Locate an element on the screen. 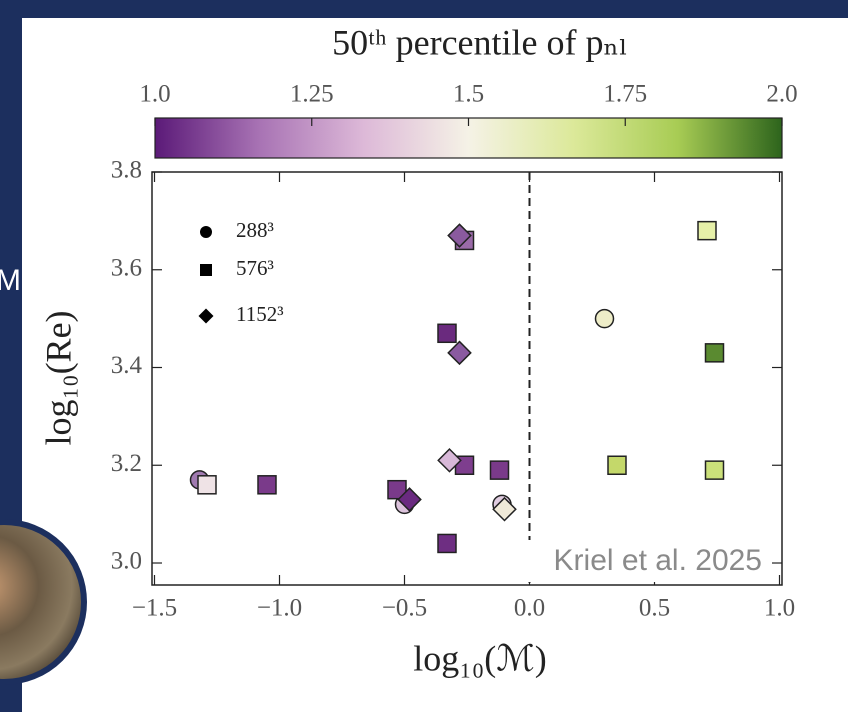 Image resolution: width=848 pixels, height=712 pixels. legend-label: 1152³ is located at coordinates (260, 314).